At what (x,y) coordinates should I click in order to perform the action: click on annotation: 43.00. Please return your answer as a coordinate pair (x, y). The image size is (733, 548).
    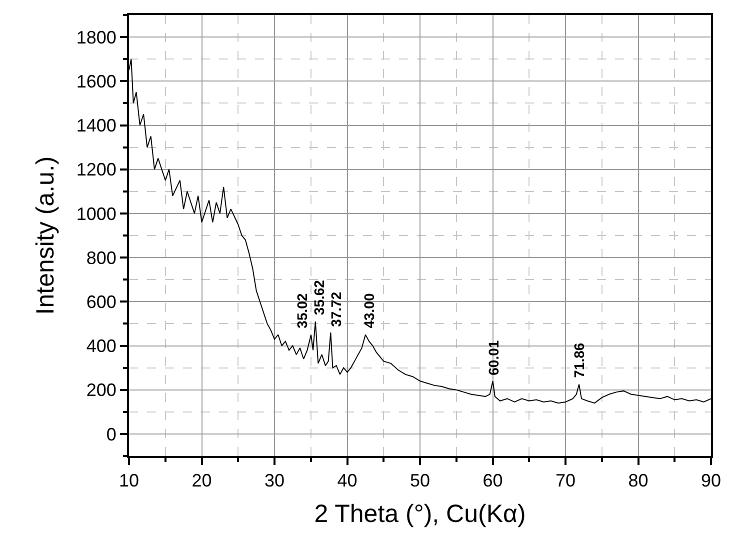
    Looking at the image, I should click on (368, 310).